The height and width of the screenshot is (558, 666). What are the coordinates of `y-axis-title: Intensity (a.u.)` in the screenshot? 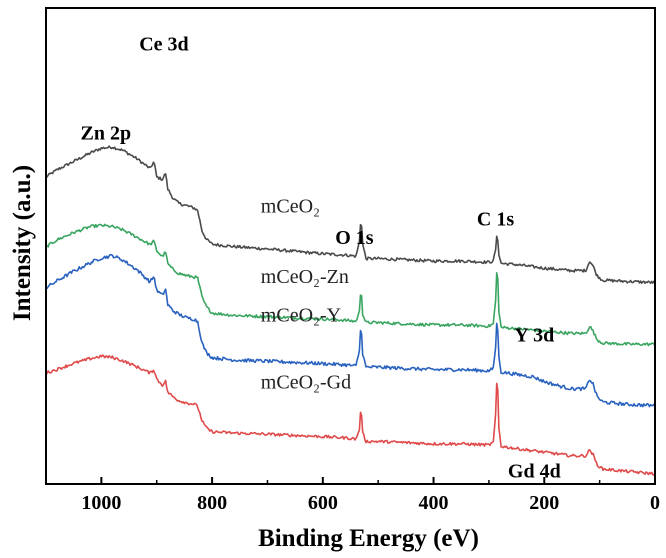 It's located at (22, 243).